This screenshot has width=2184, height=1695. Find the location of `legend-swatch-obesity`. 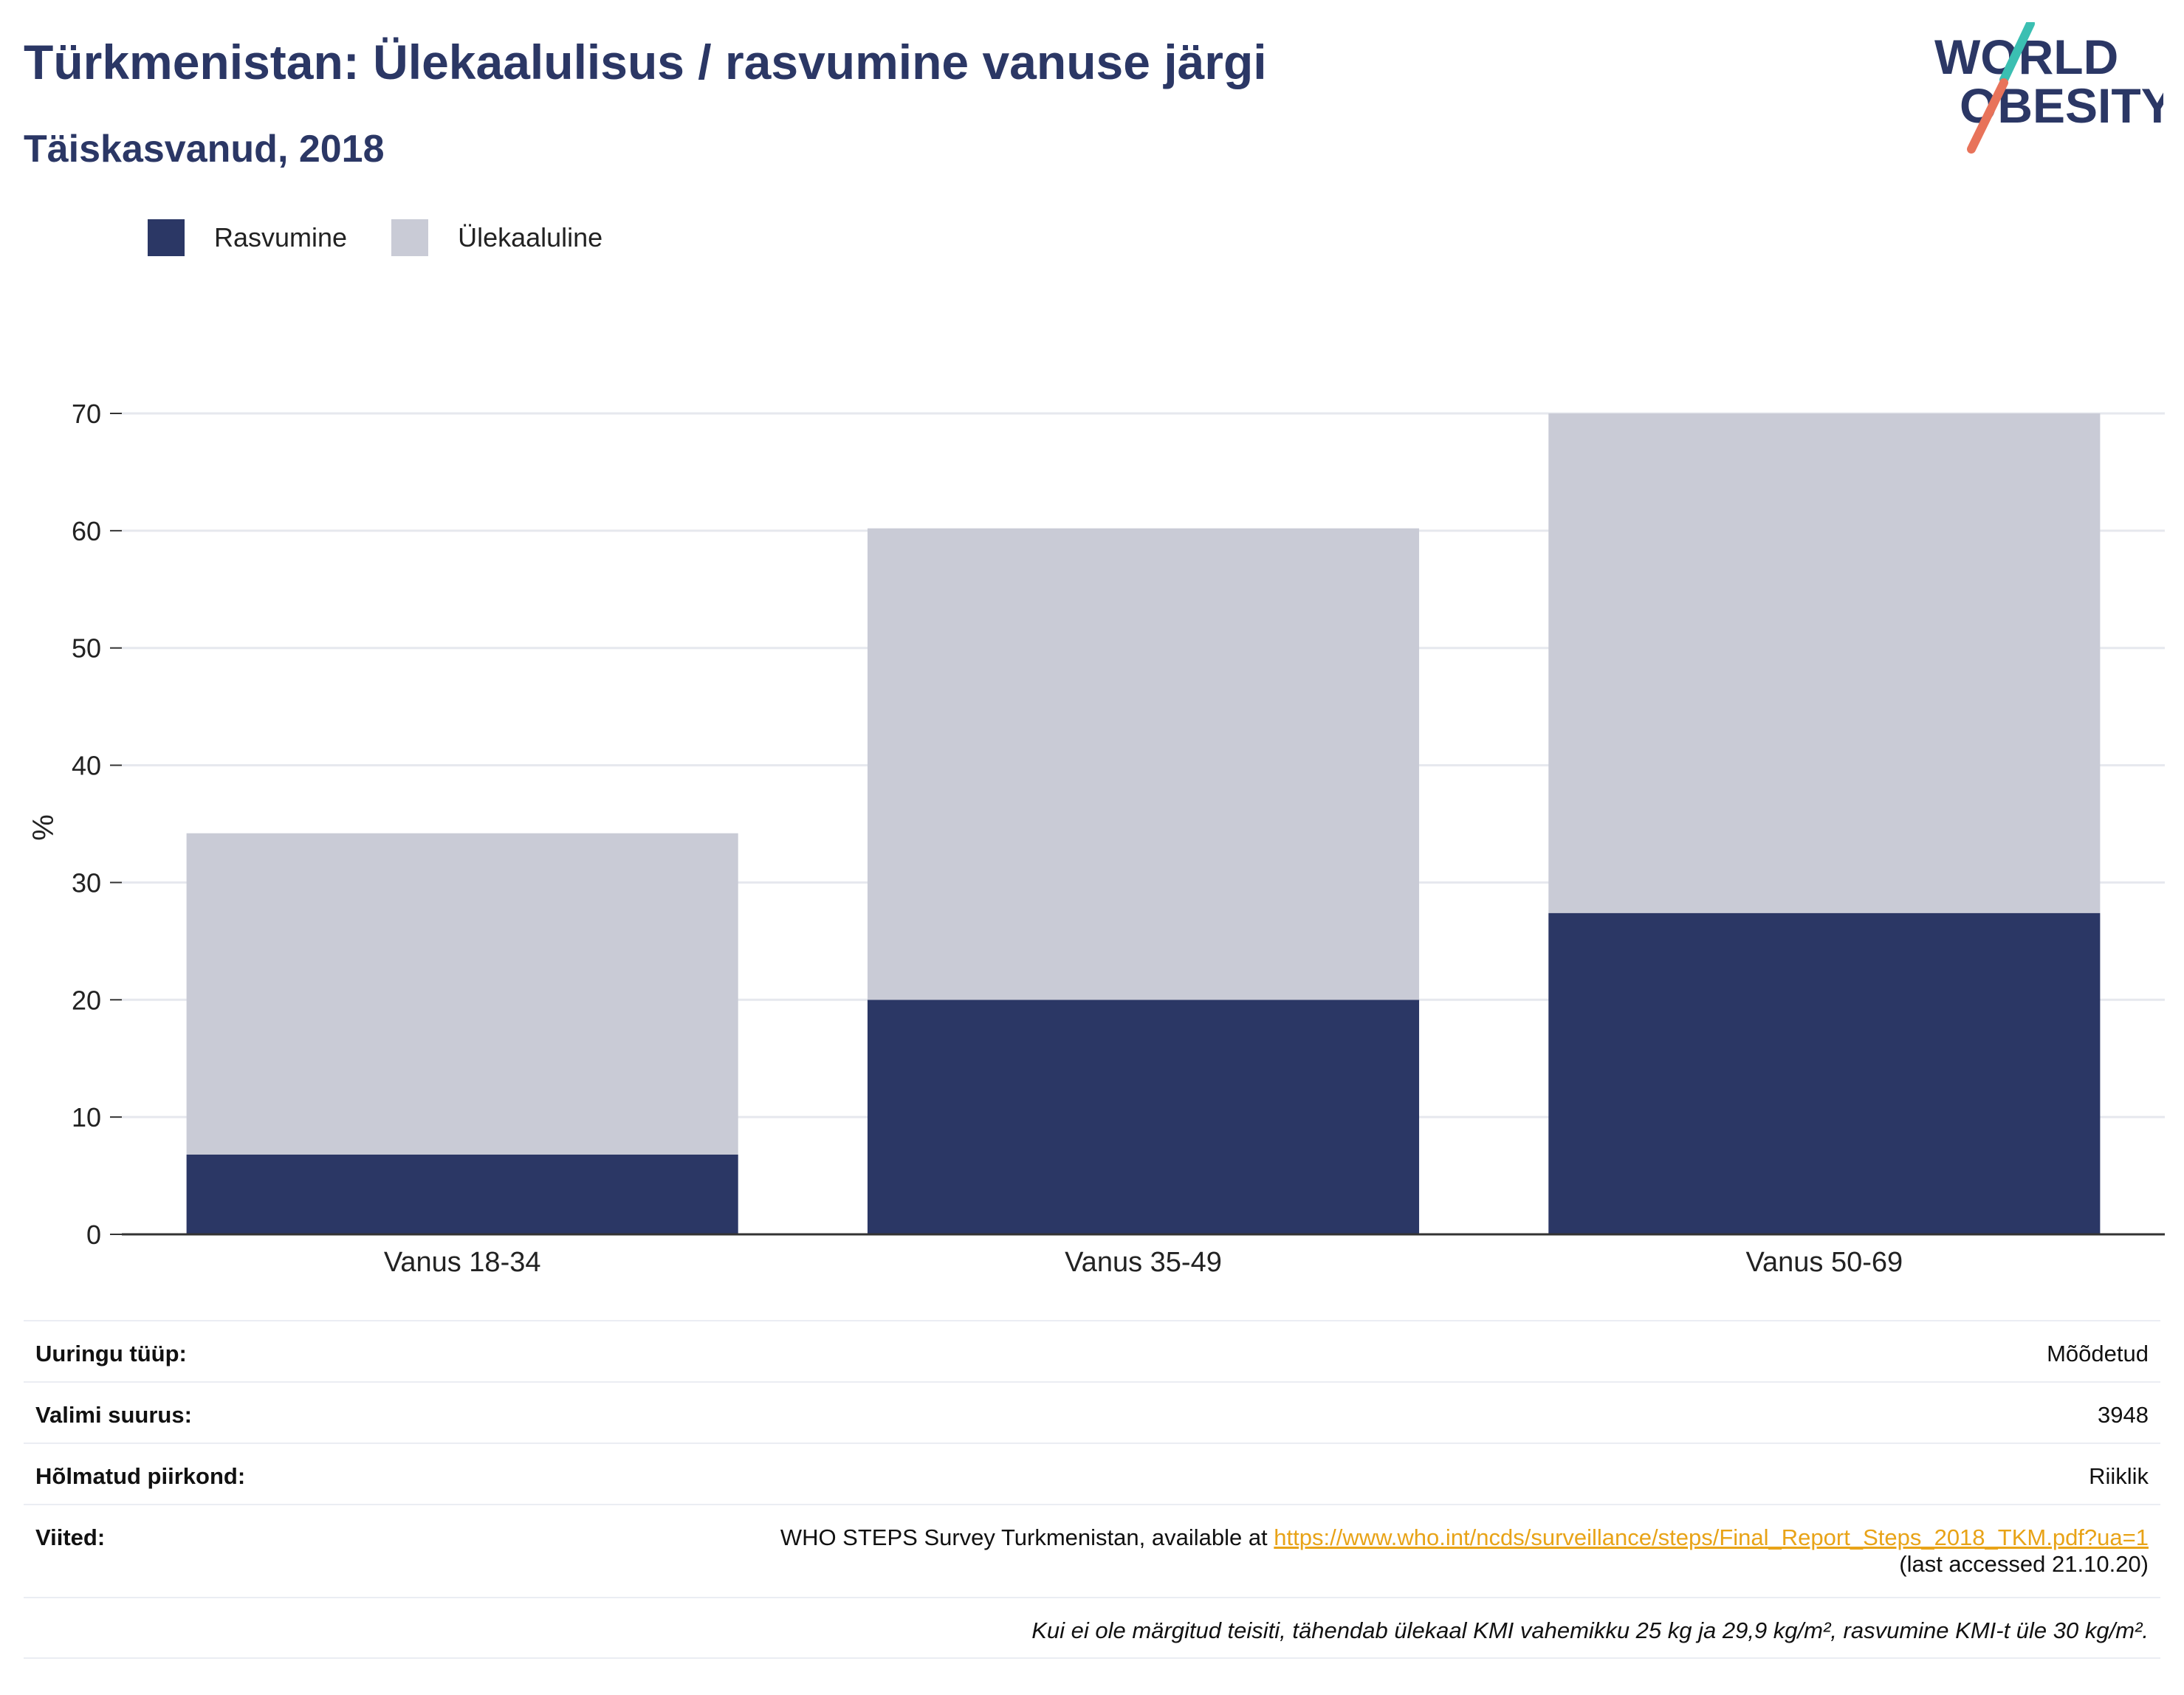

legend-swatch-obesity is located at coordinates (167, 237).